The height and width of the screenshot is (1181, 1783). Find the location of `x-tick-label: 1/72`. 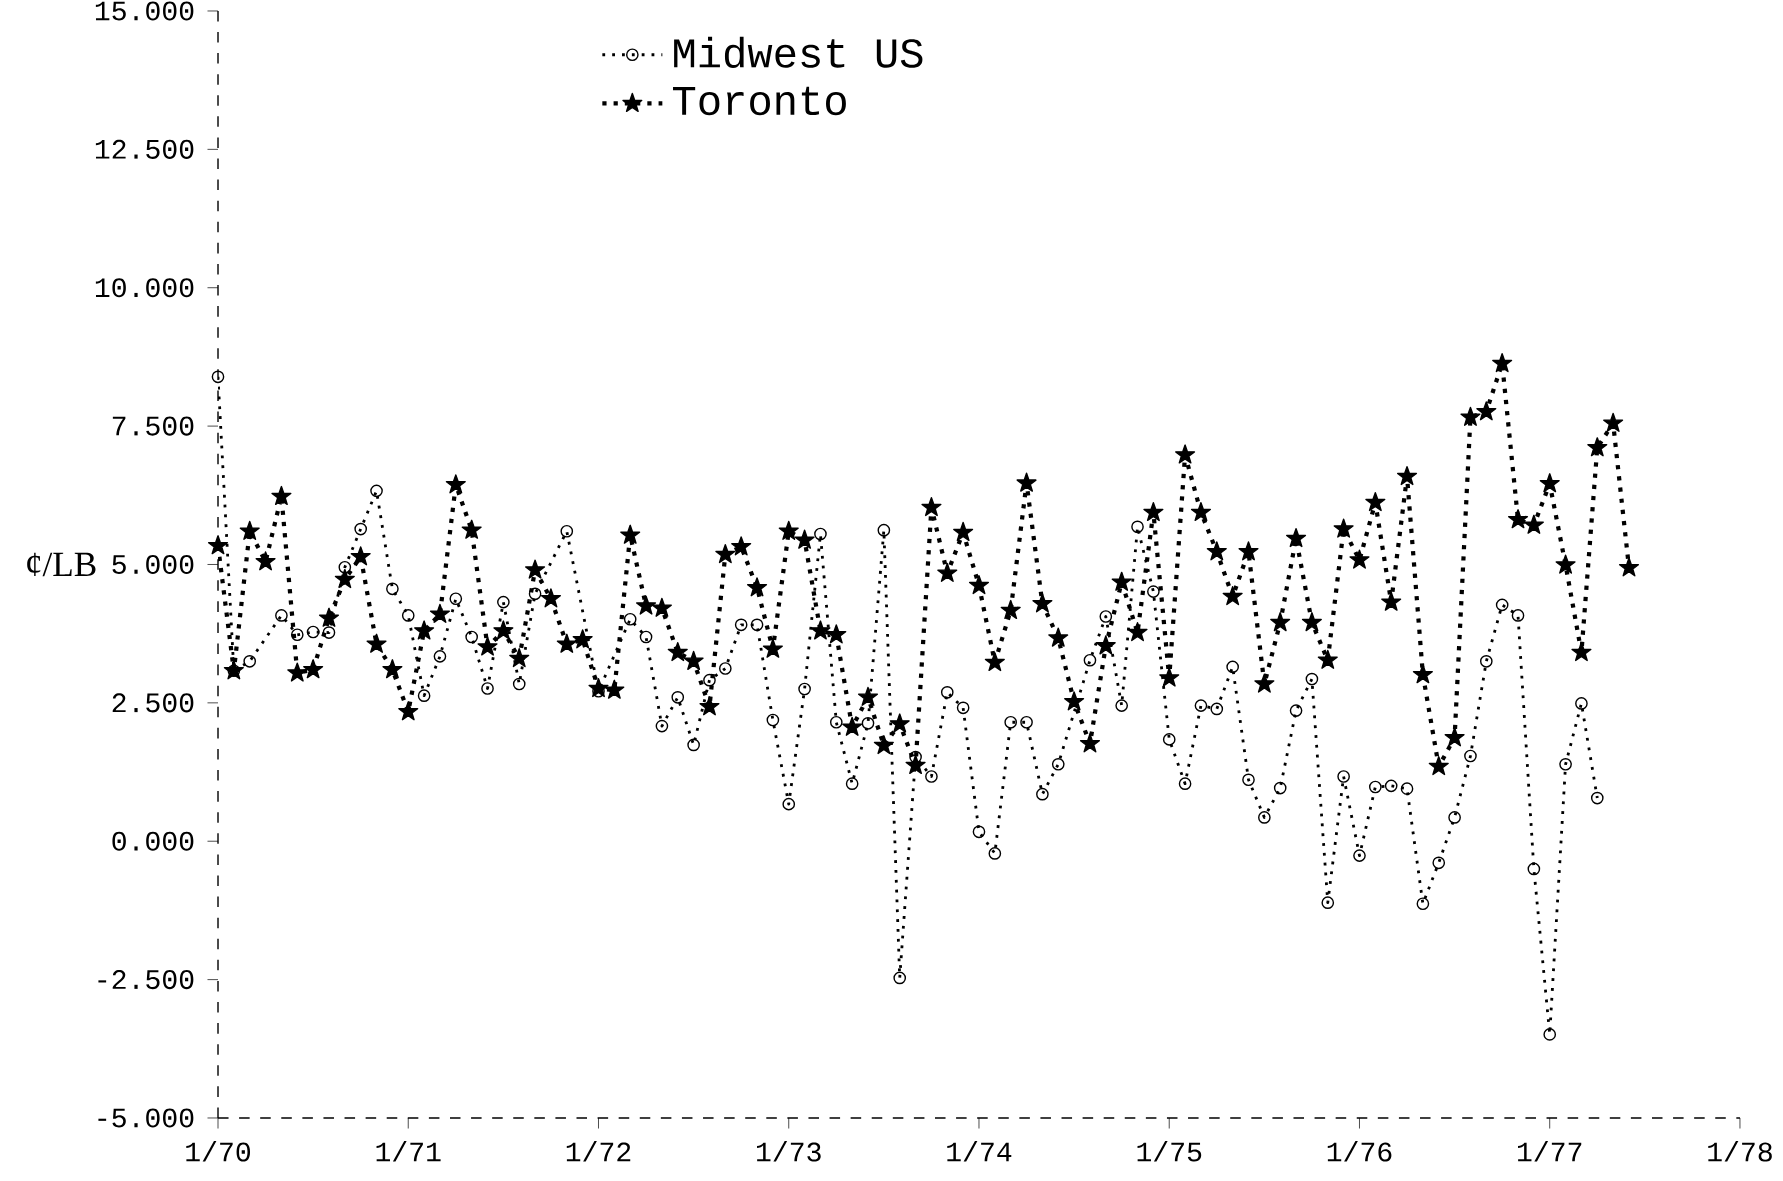

x-tick-label: 1/72 is located at coordinates (598, 1151).